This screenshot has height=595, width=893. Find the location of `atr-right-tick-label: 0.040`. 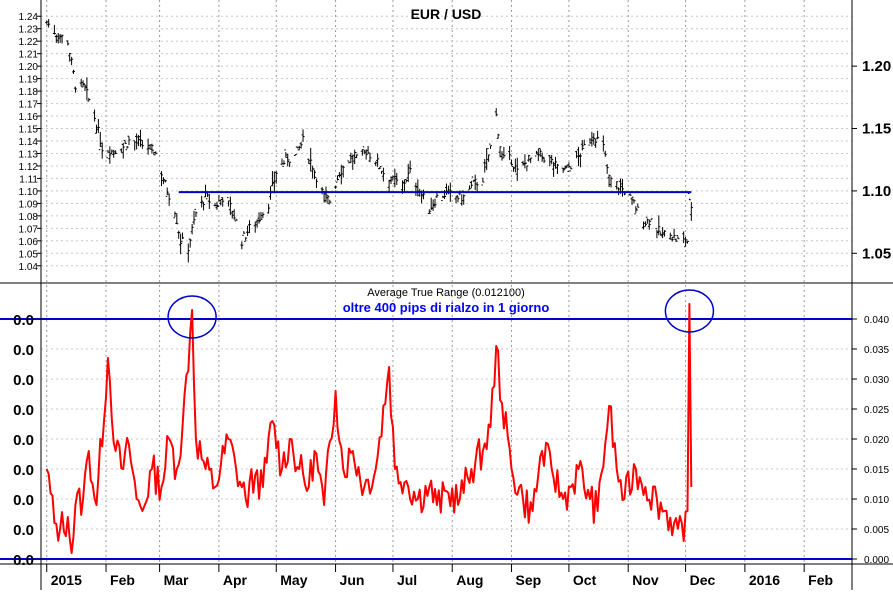

atr-right-tick-label: 0.040 is located at coordinates (876, 320).